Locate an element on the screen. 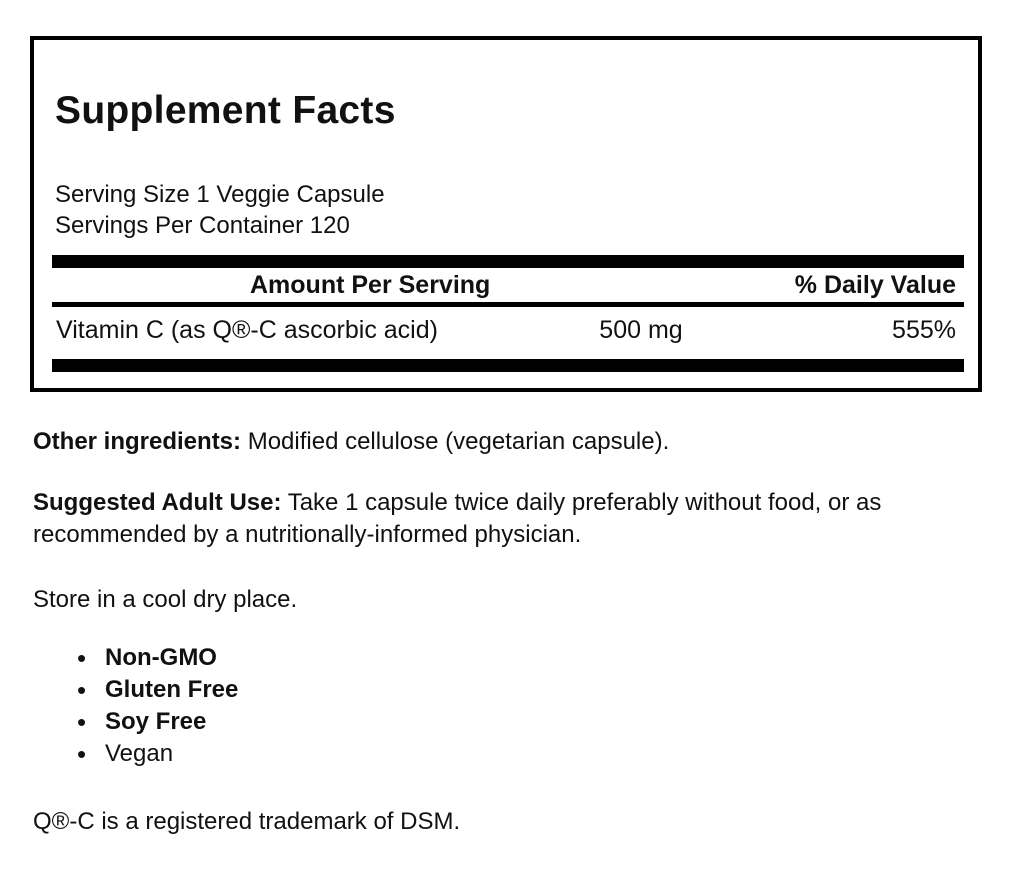  product-features-list: Non-GMO Gluten Free Soy Free Vegan is located at coordinates (507, 706).